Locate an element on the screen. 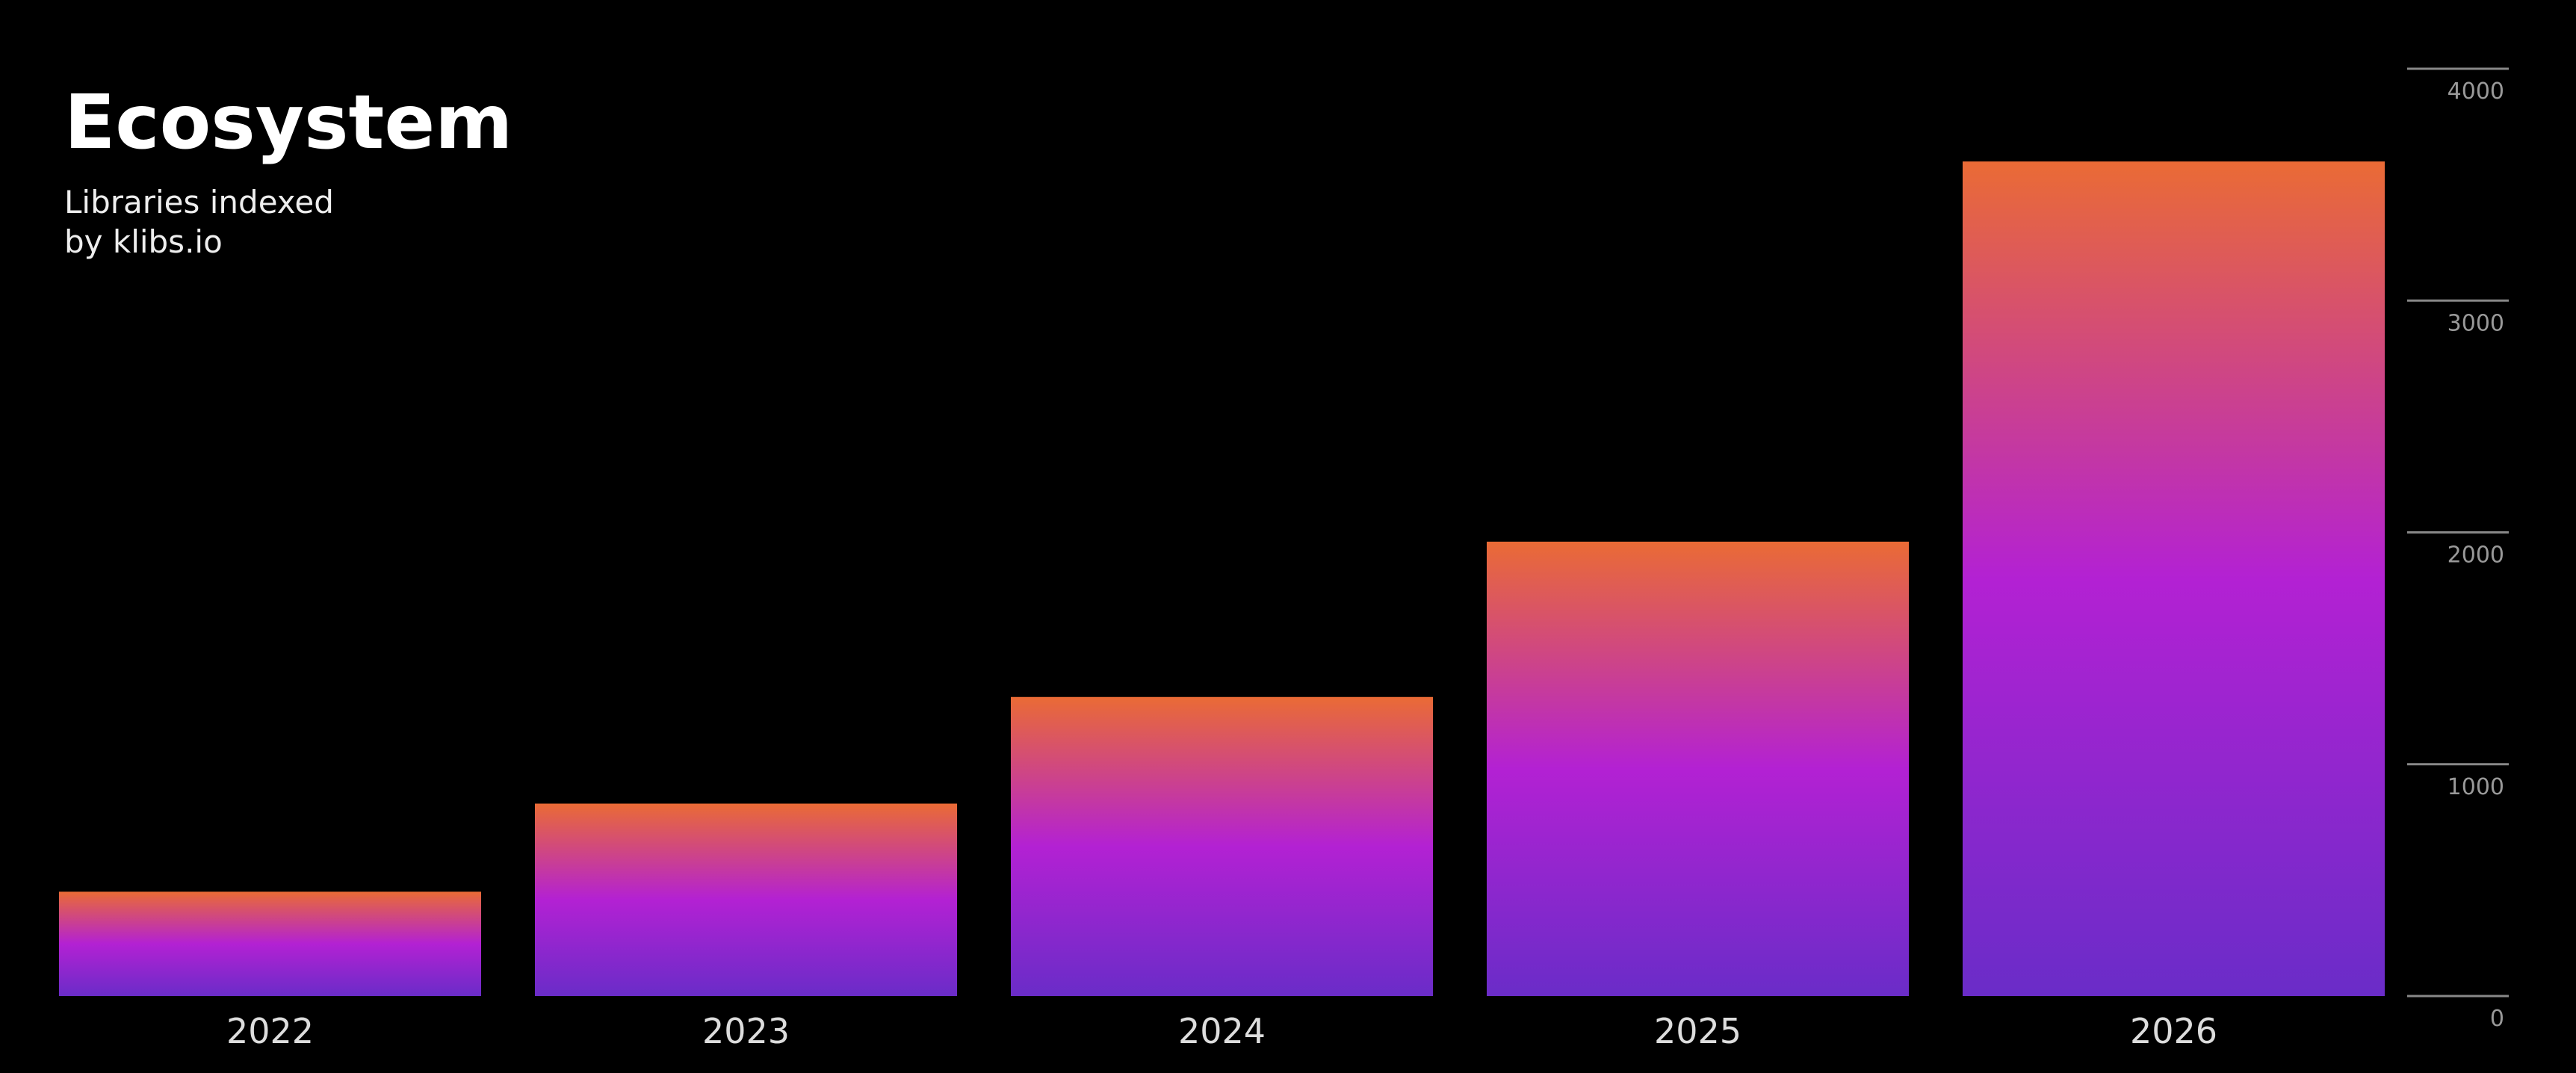 The image size is (2576, 1073). y-tick-label: 4000 is located at coordinates (2475, 92).